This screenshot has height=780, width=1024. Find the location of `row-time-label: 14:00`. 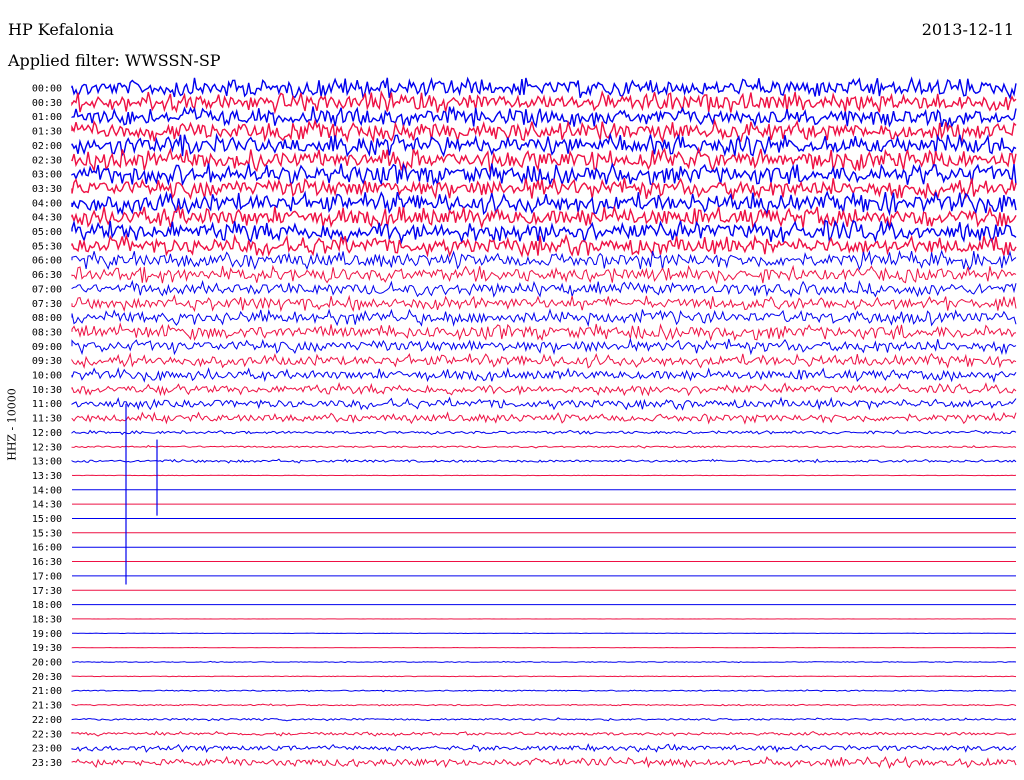

row-time-label: 14:00 is located at coordinates (47, 490).